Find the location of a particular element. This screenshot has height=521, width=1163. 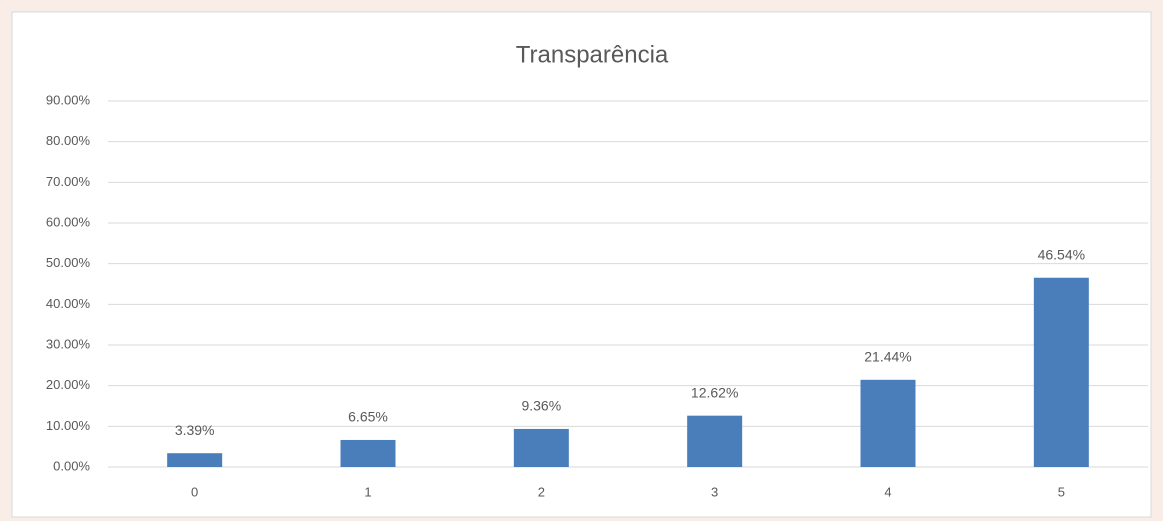

x-tick-label: 3 is located at coordinates (714, 491).